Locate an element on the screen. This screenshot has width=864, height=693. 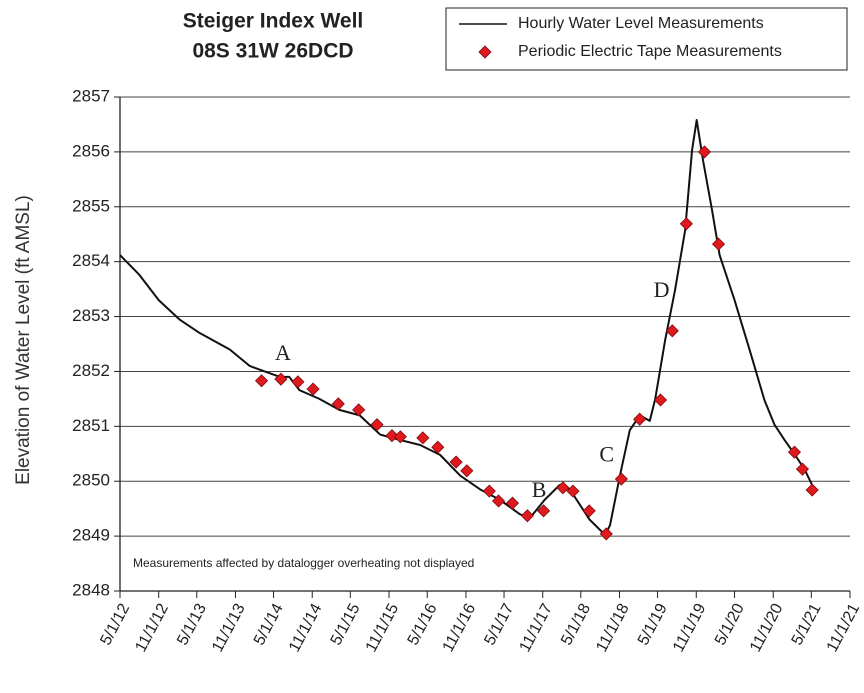
y-tick-label: 2855 is located at coordinates (91, 205).